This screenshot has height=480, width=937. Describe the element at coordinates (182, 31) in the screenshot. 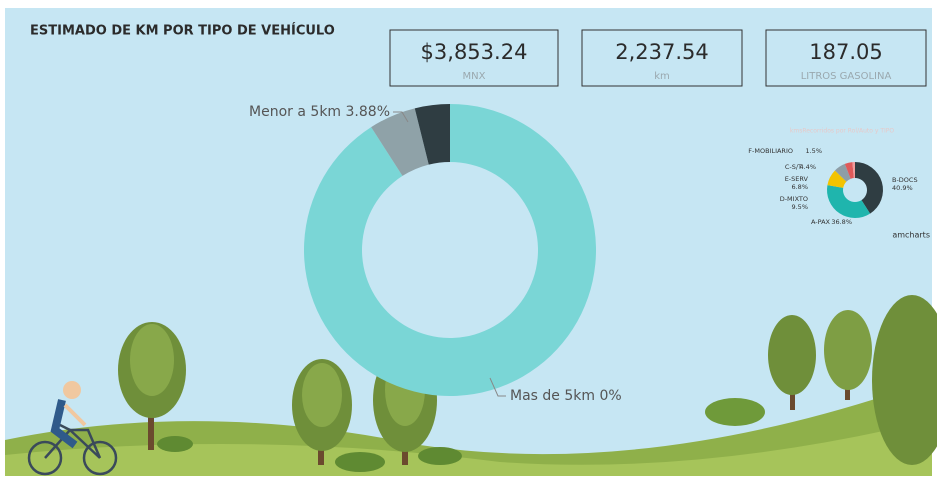

I see `page-title: ESTIMADO DE KM POR TIPO DE VEHÍCULO` at that location.